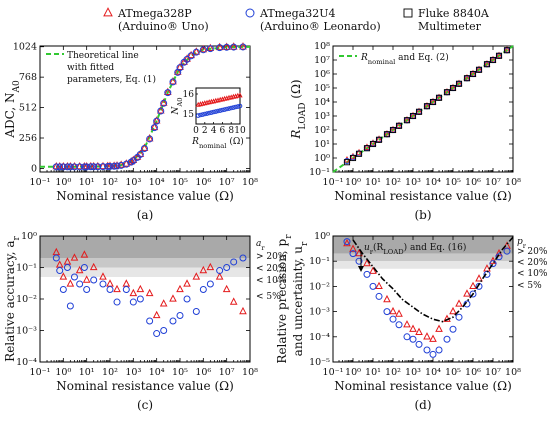  What do you see at coordinates (29, 236) in the screenshot?
I see `y-tick-label: 10⁰` at bounding box center [29, 236].